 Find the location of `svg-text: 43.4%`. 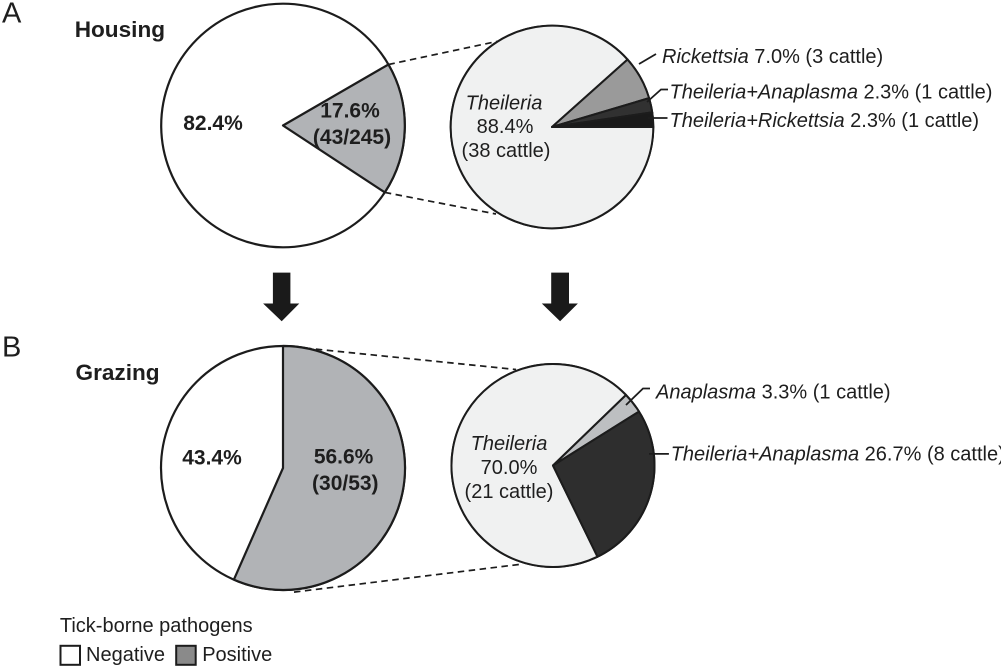

svg-text: 43.4% is located at coordinates (212, 458).